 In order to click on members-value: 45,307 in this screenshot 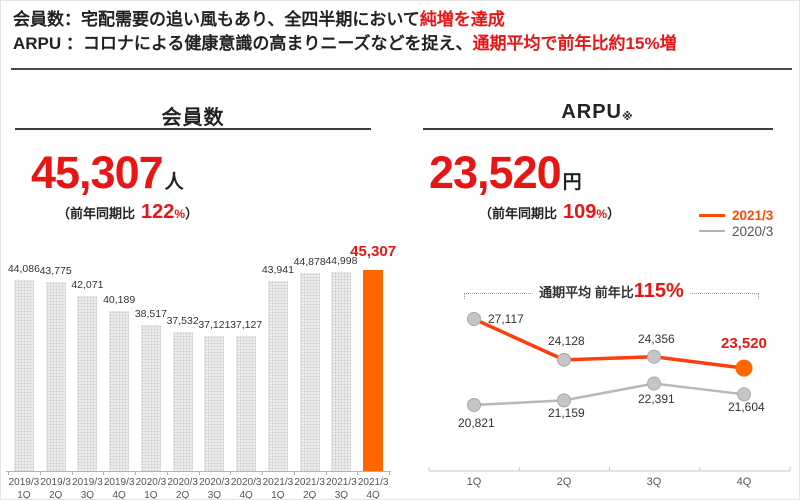, I will do `click(97, 172)`.